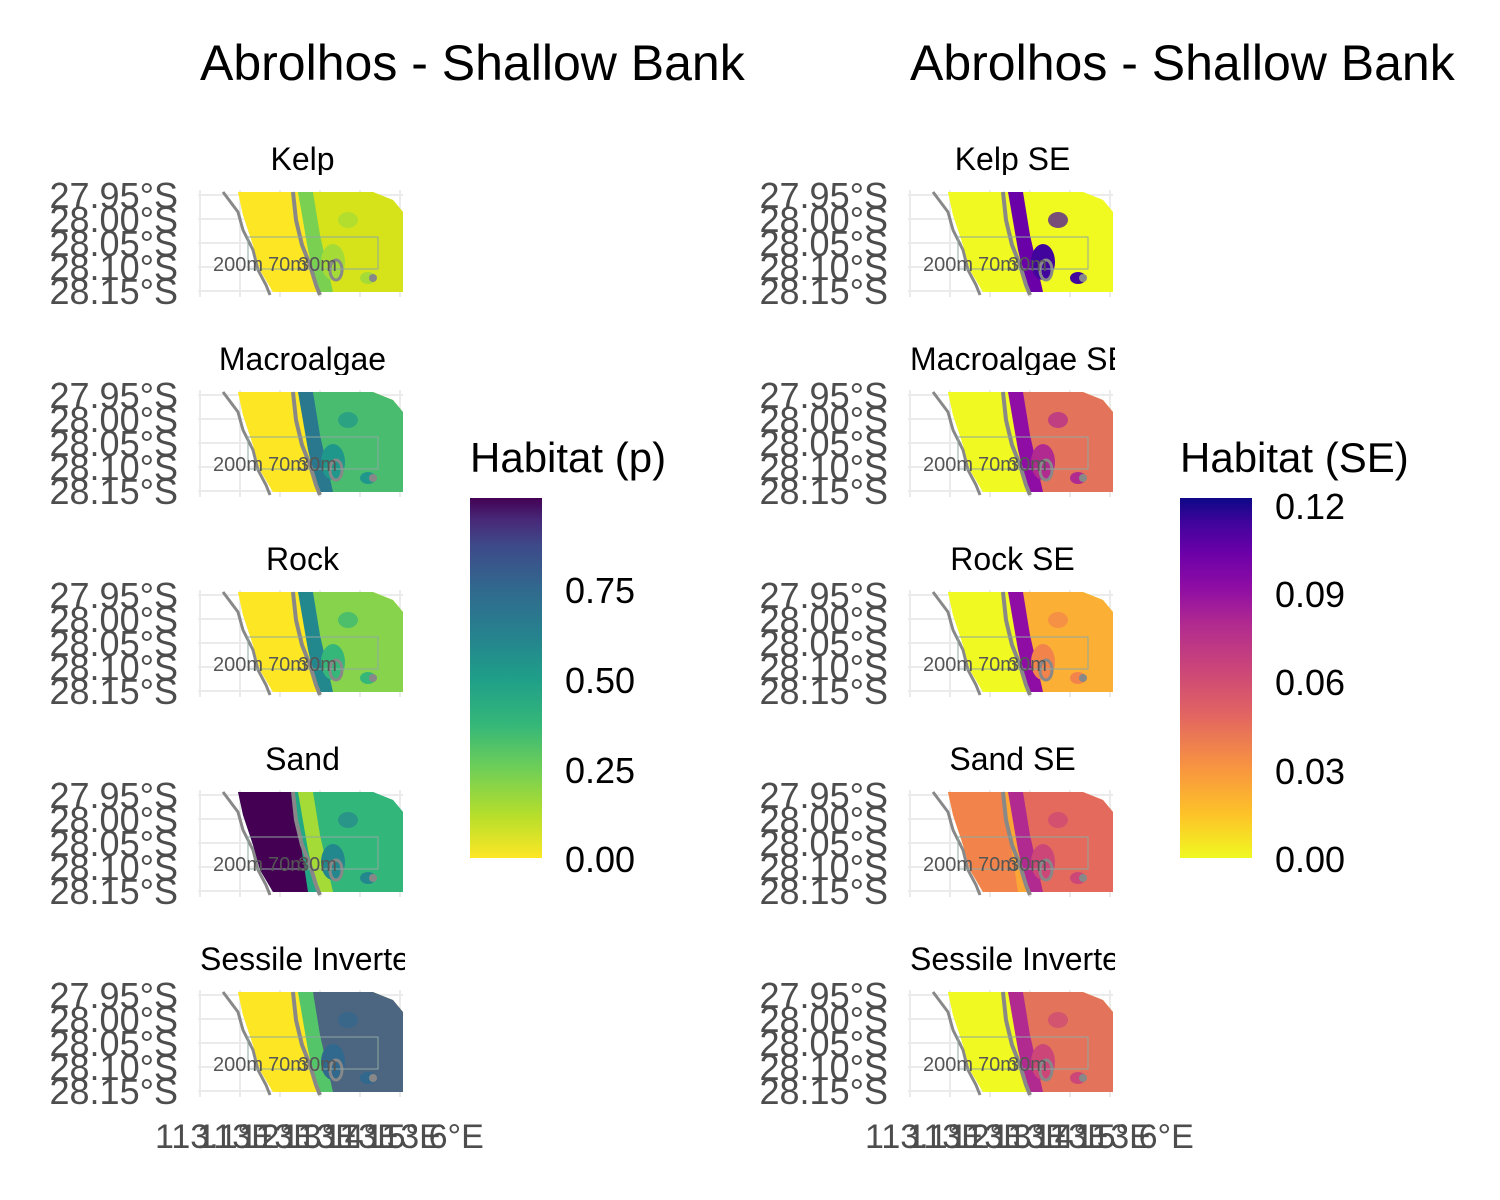 The width and height of the screenshot is (1500, 1200). What do you see at coordinates (1310, 682) in the screenshot?
I see `right-legend-tick-006: 0.06` at bounding box center [1310, 682].